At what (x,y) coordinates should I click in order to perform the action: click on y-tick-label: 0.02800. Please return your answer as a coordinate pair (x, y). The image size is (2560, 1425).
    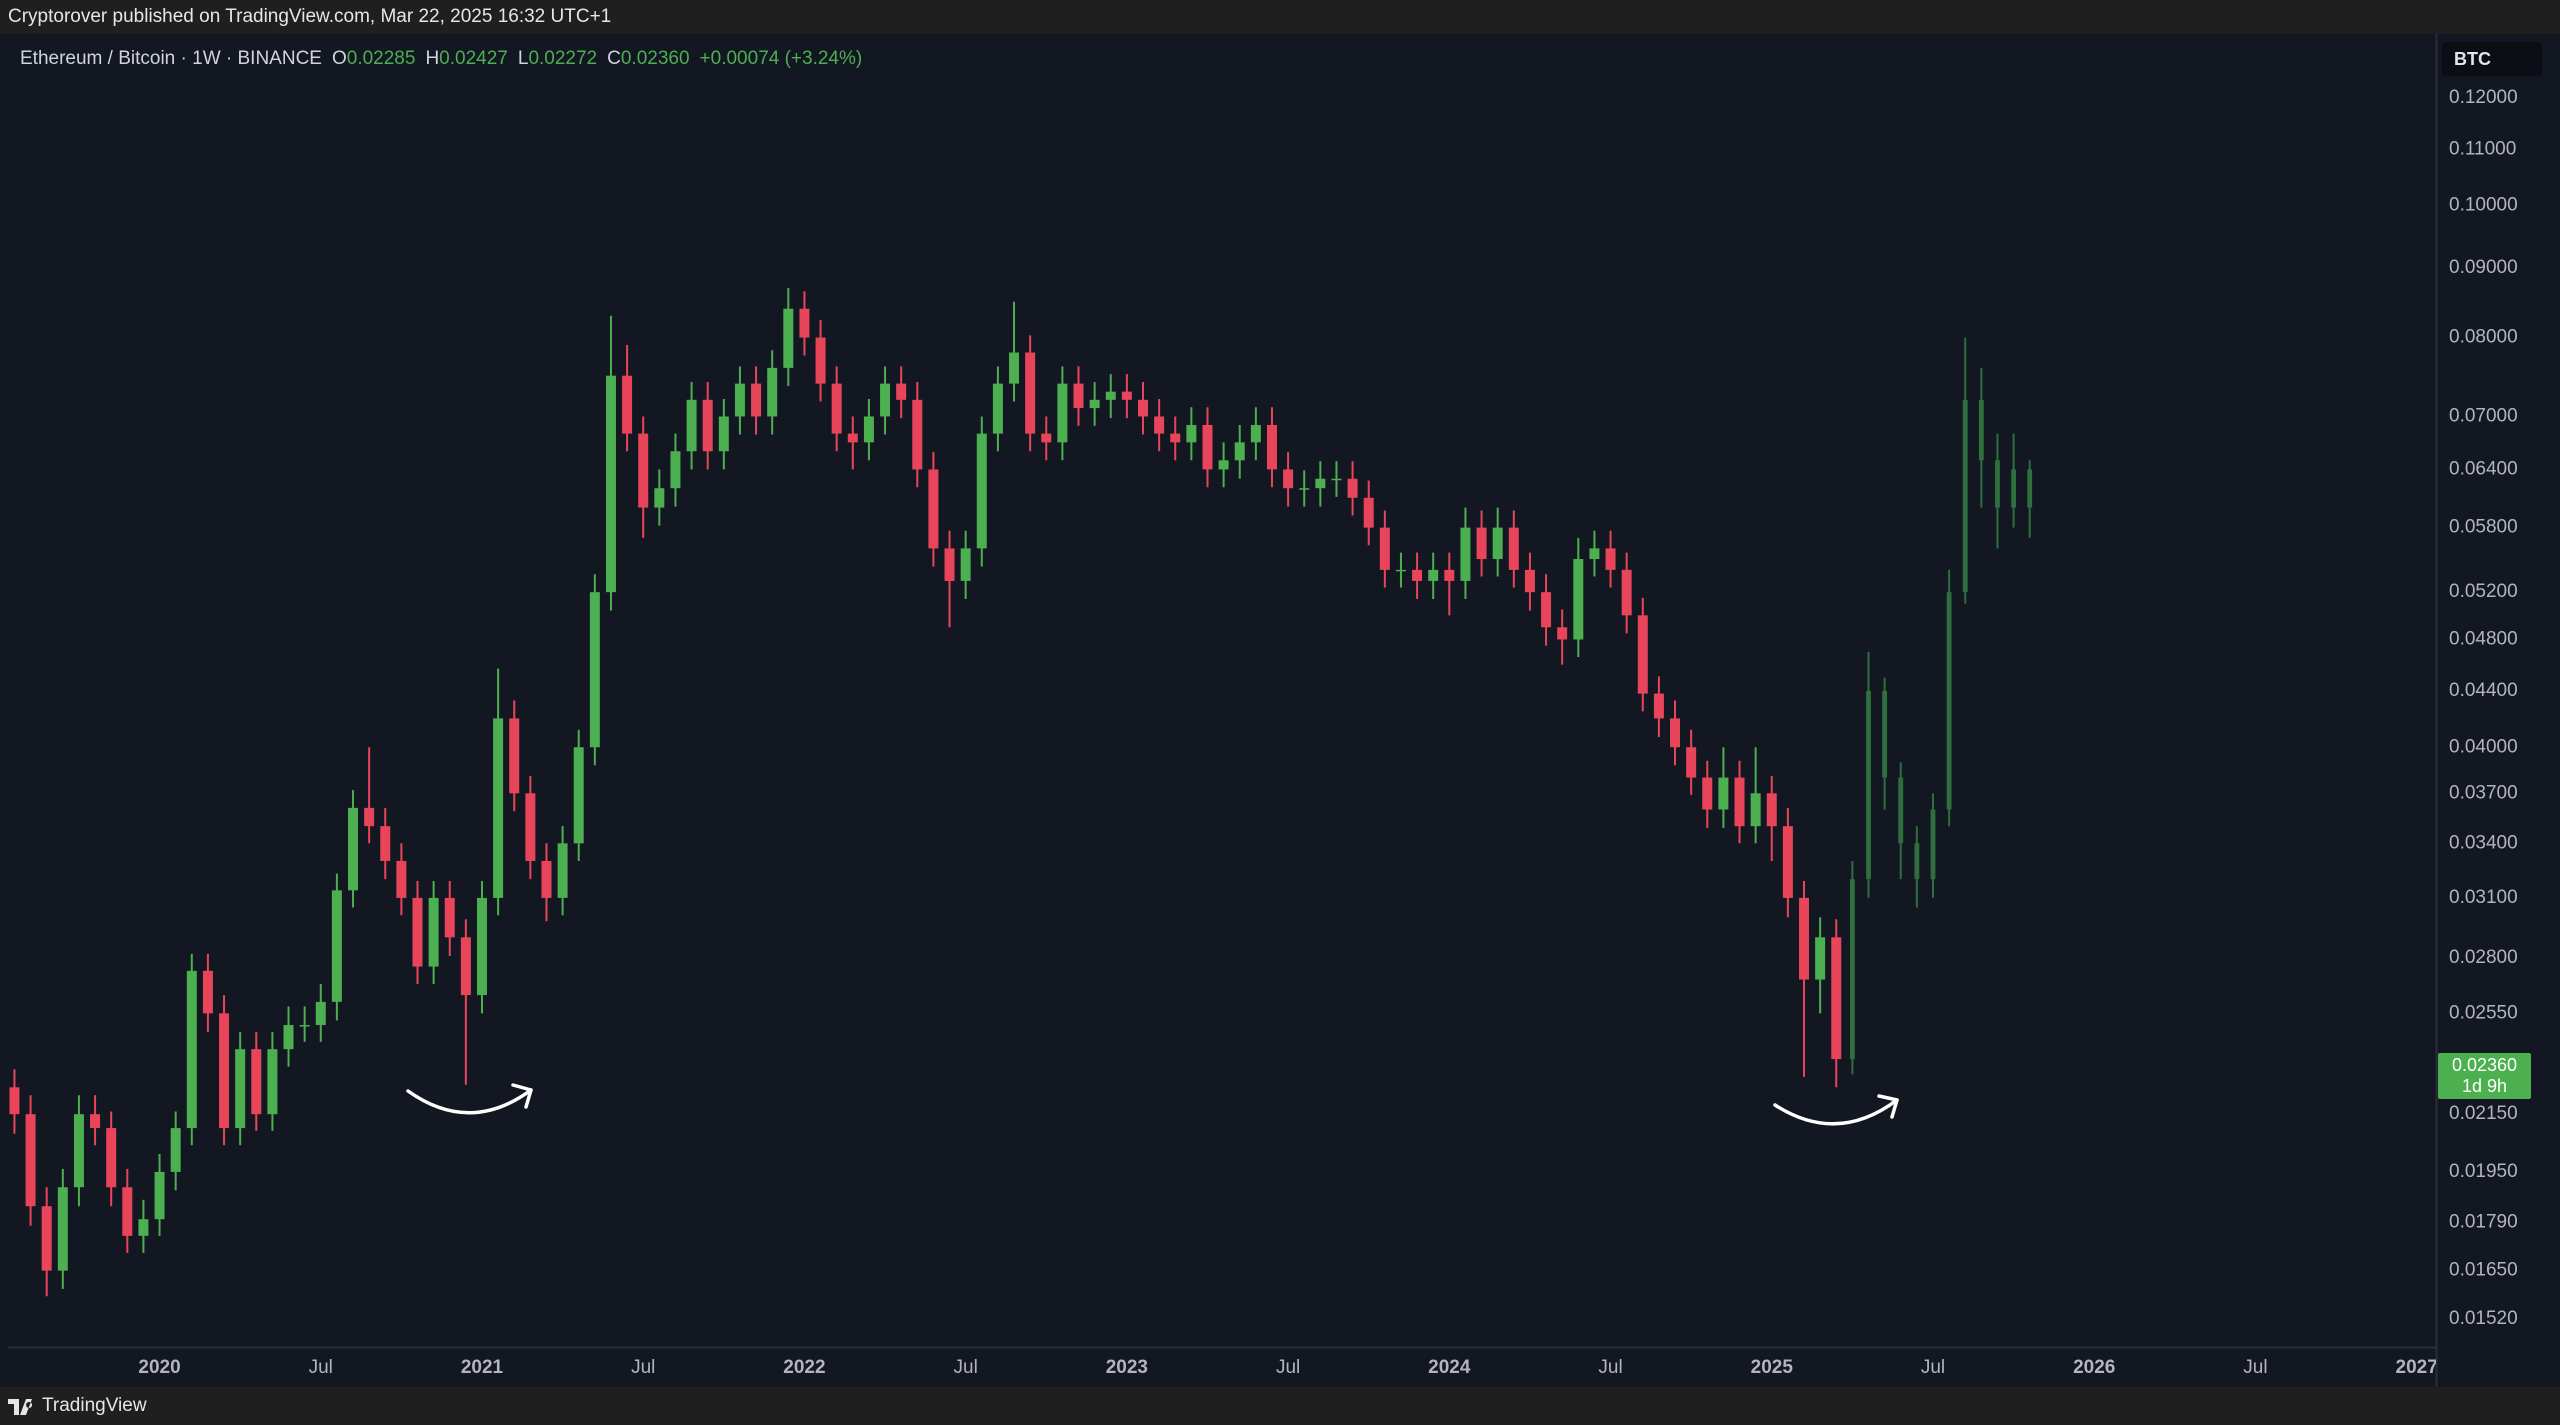
    Looking at the image, I should click on (2483, 957).